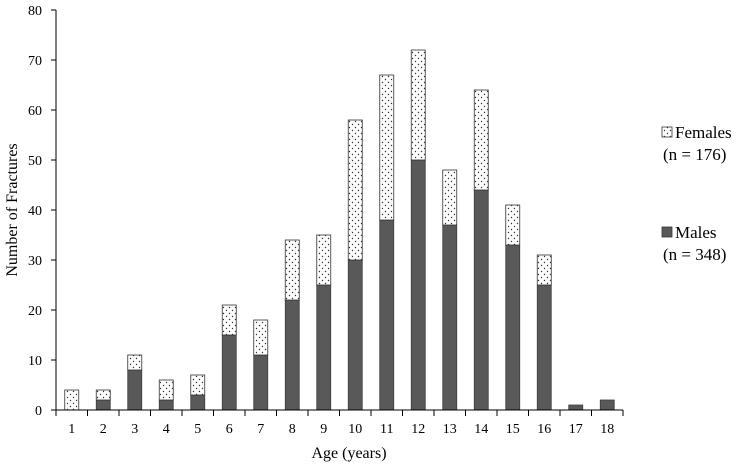 The width and height of the screenshot is (750, 465). I want to click on y-tick-label: 80, so click(35, 11).